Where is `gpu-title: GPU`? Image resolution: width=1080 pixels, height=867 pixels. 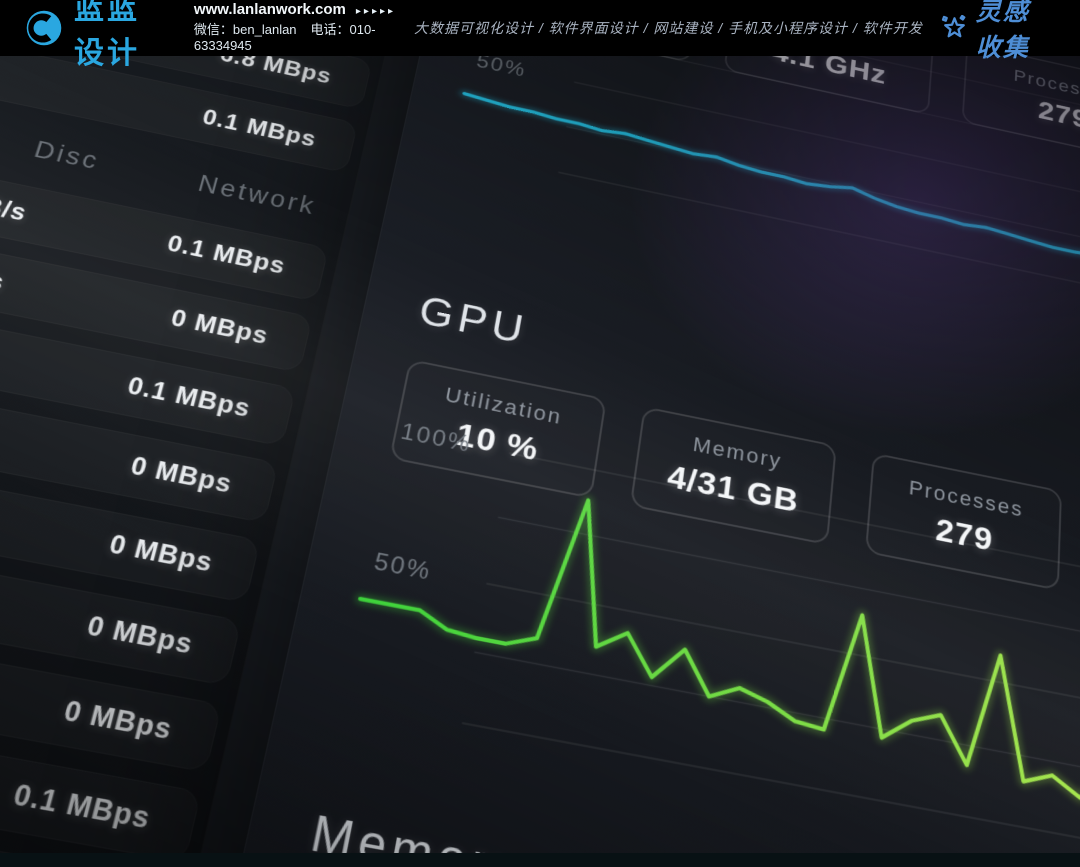 gpu-title: GPU is located at coordinates (473, 321).